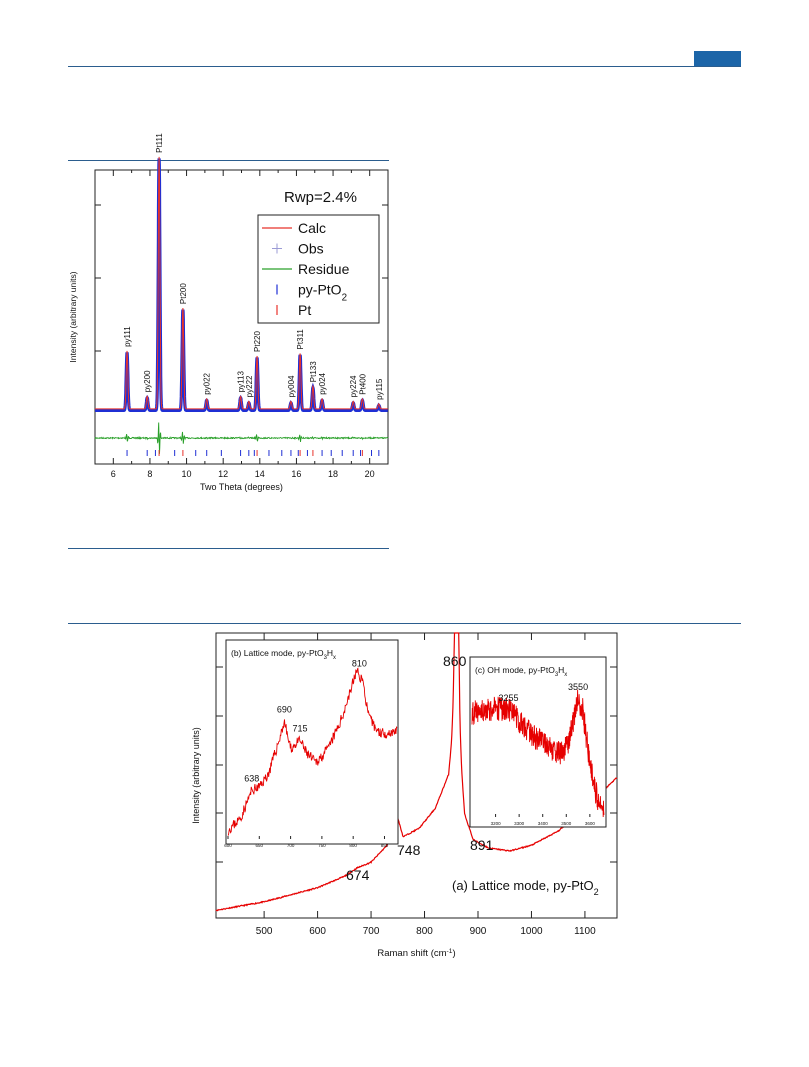  Describe the element at coordinates (543, 823) in the screenshot. I see `inset-x-tick-label: 3400` at that location.